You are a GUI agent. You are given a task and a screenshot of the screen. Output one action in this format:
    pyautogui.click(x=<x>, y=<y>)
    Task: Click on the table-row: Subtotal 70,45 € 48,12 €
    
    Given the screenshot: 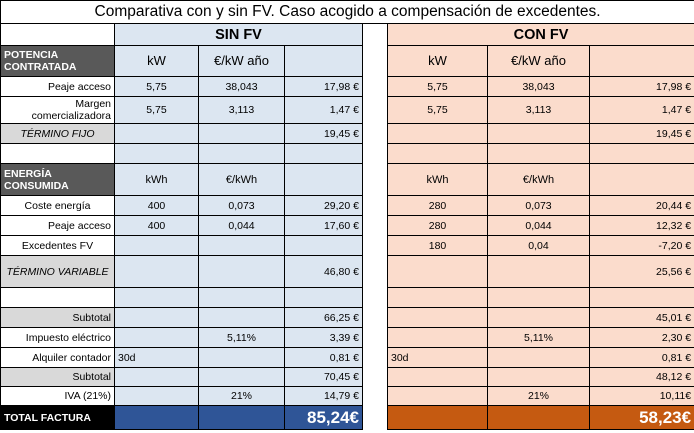 What is the action you would take?
    pyautogui.click(x=347, y=377)
    